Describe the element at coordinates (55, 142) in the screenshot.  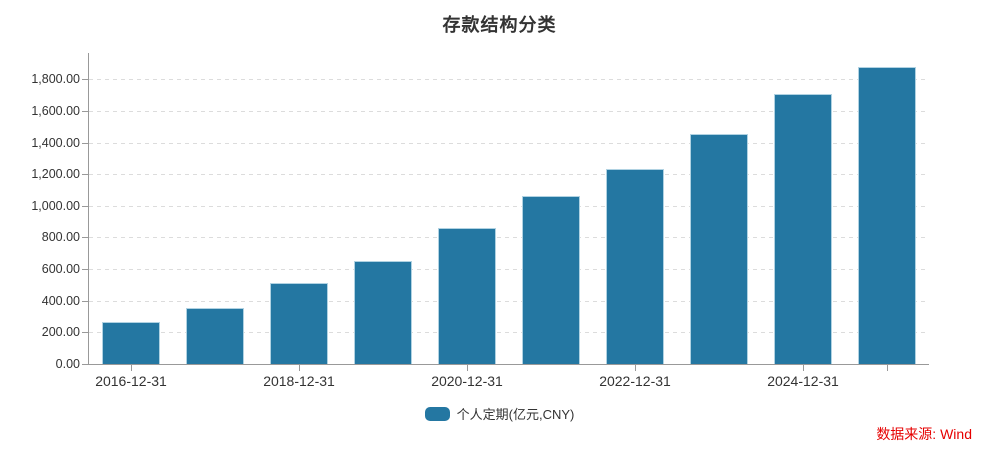
I see `y-axis-label: 1,400.00` at that location.